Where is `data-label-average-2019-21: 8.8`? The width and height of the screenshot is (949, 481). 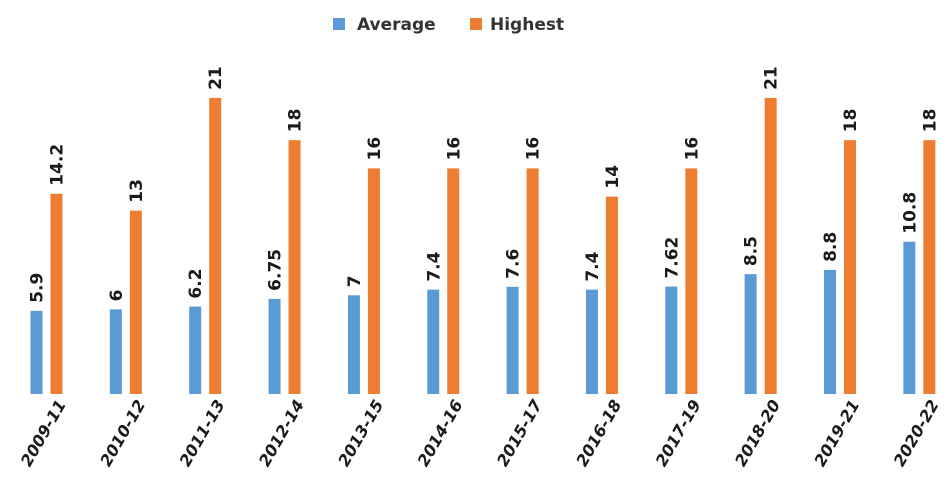
data-label-average-2019-21: 8.8 is located at coordinates (831, 247).